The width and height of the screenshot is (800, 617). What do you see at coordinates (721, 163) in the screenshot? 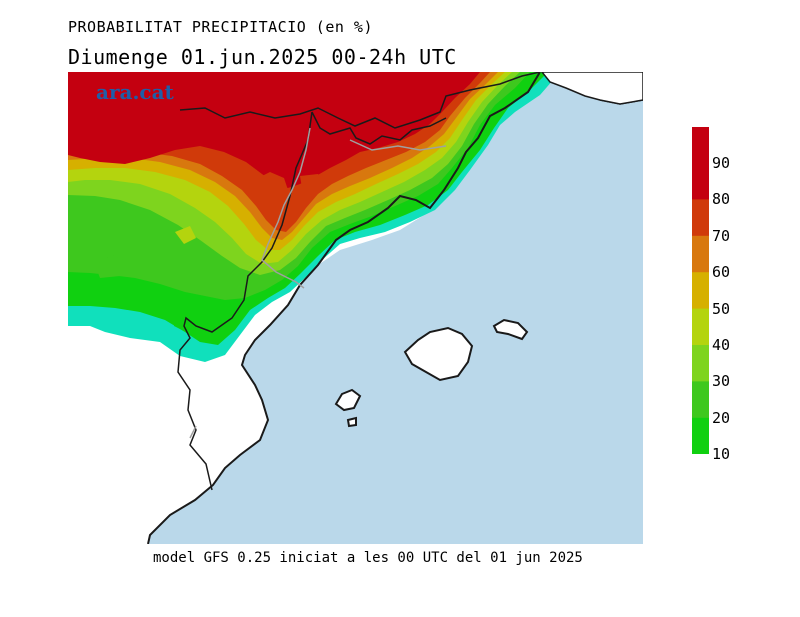
I see `legend-tick-label: 90` at bounding box center [721, 163].